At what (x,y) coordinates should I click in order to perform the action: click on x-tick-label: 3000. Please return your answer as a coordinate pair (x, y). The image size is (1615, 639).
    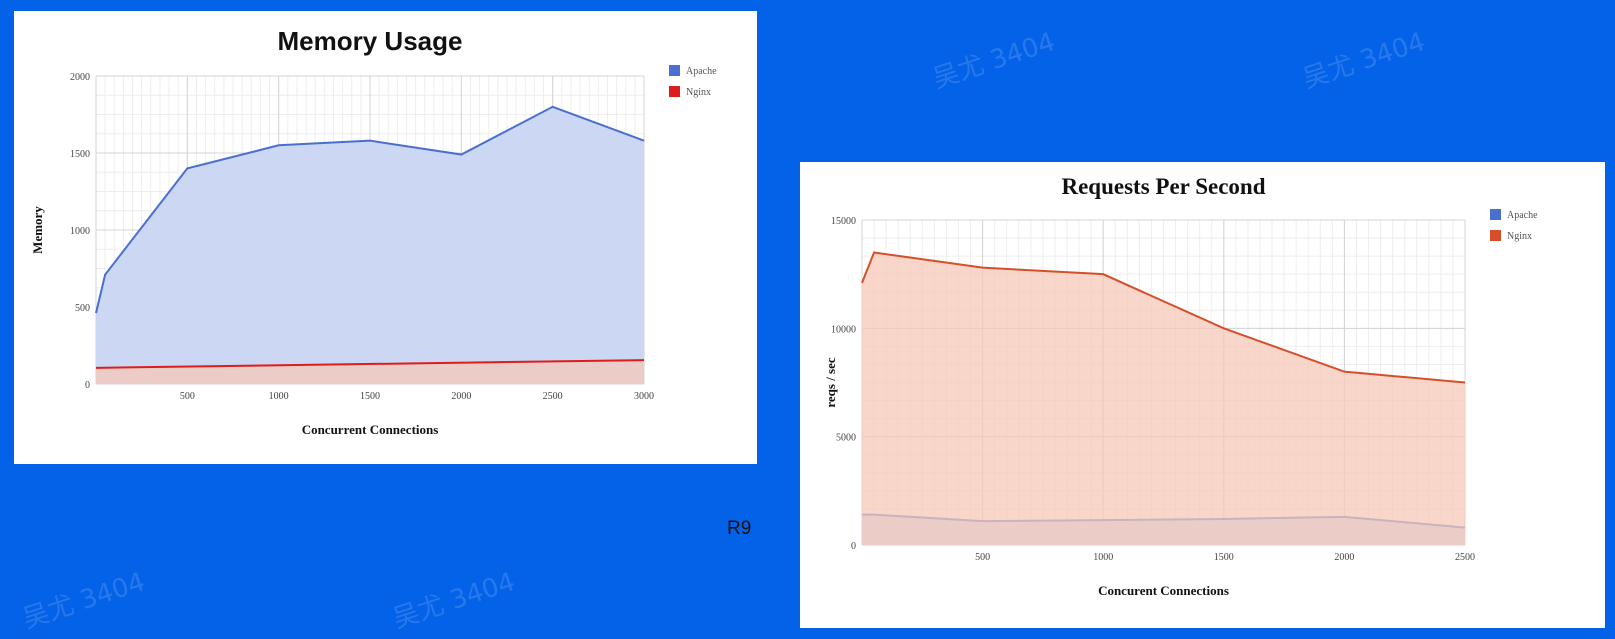
    Looking at the image, I should click on (644, 396).